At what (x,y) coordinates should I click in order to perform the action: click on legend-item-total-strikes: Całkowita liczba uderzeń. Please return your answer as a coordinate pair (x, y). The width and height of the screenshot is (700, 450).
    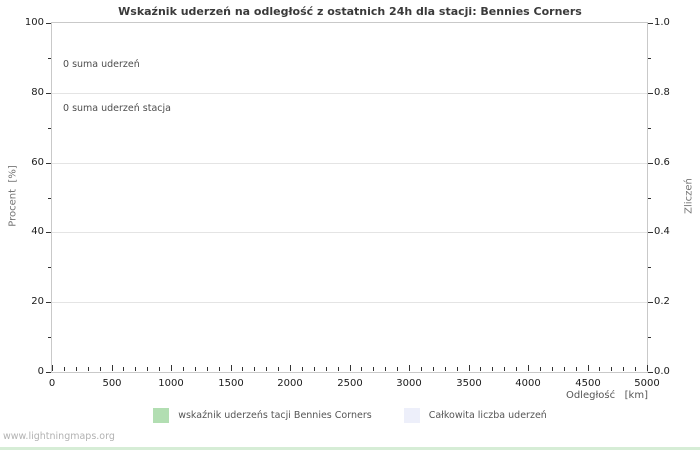
    Looking at the image, I should click on (475, 415).